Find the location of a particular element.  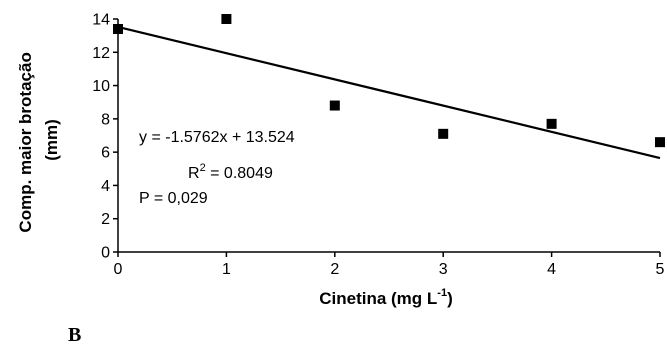

y-tick-label: 6 is located at coordinates (105, 153).